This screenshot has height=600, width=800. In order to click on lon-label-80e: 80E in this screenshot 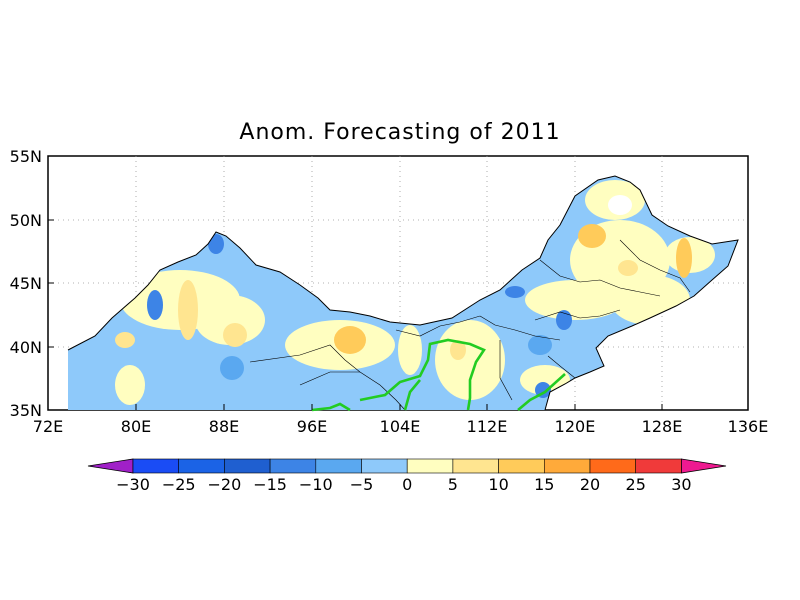, I will do `click(136, 426)`.